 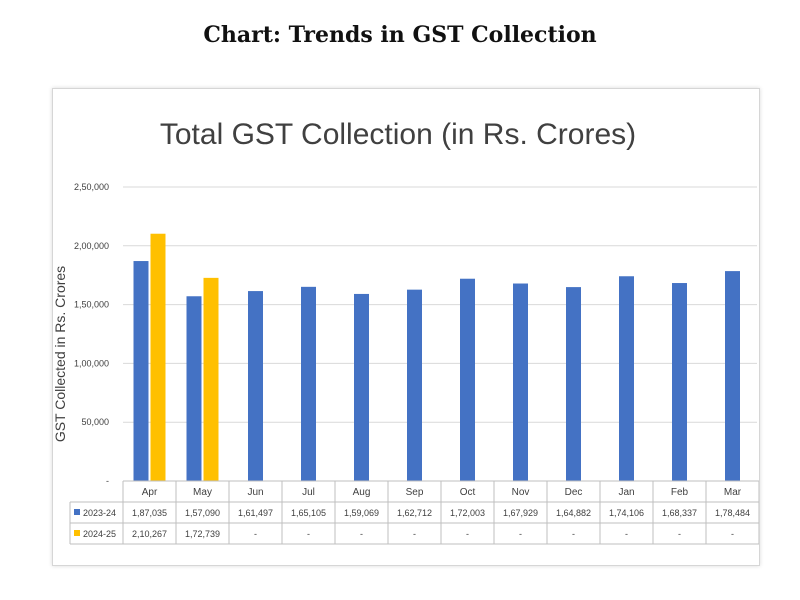 I want to click on legend-label: 2023-24, so click(x=99, y=513).